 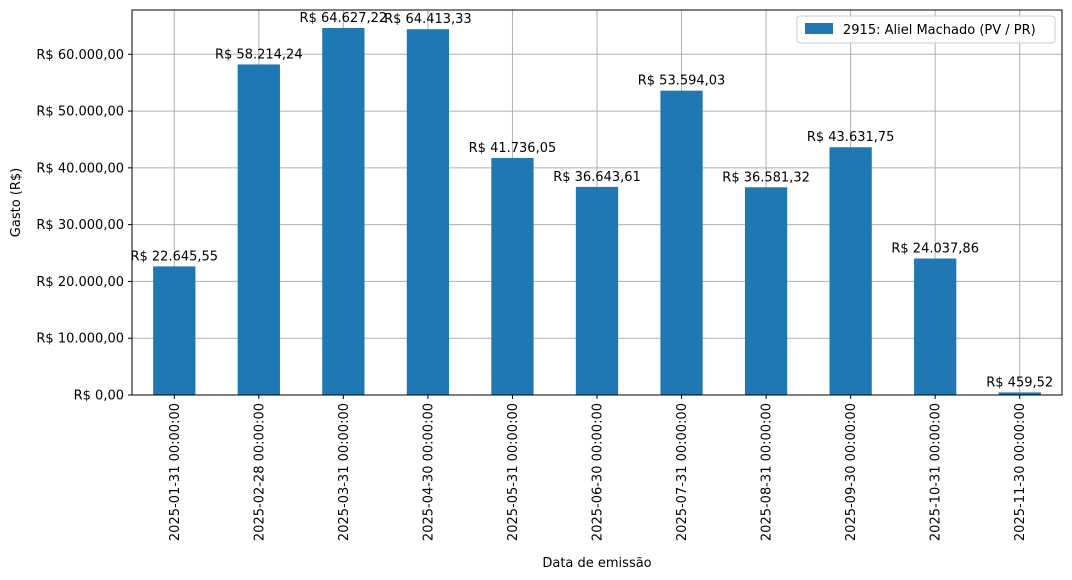 I want to click on bar-value-label: R$ 41.736,05, so click(x=513, y=148).